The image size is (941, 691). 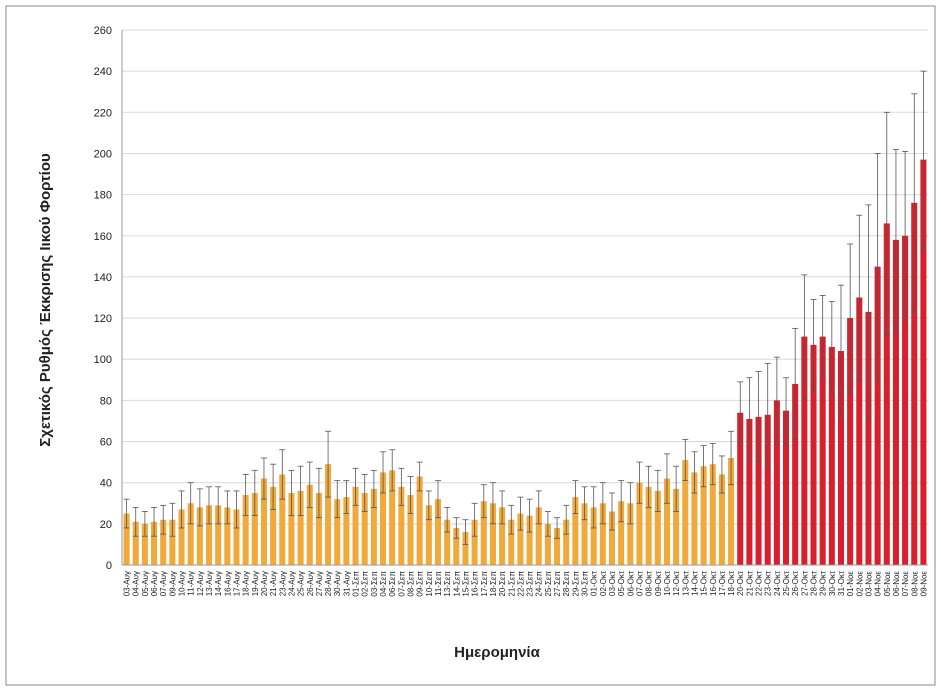 What do you see at coordinates (786, 583) in the screenshot?
I see `x-tick-label: 25-Οκτ` at bounding box center [786, 583].